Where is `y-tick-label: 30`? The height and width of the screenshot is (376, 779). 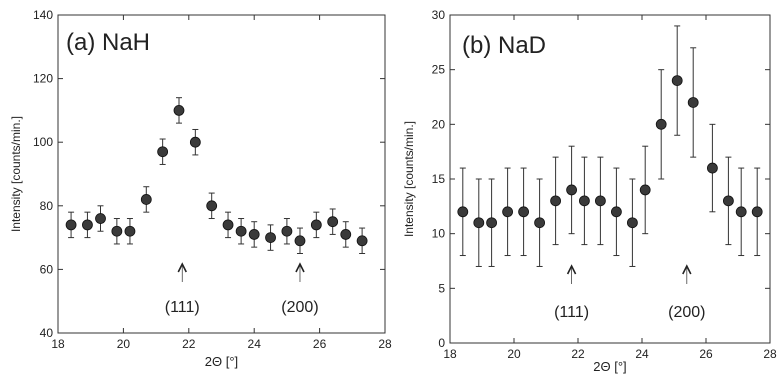
y-tick-label: 30 is located at coordinates (439, 15).